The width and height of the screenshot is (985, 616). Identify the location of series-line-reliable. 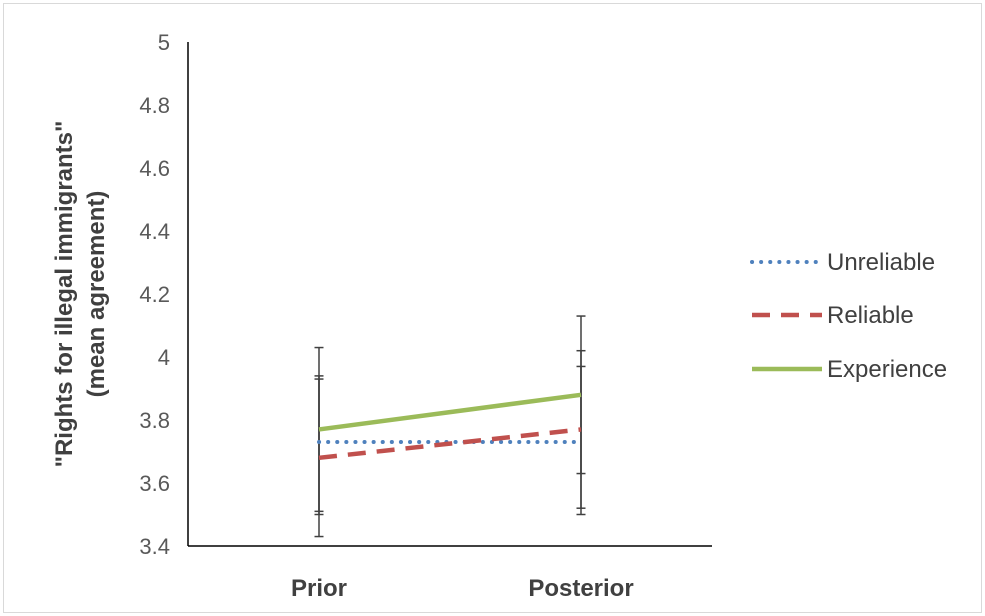
(450, 444).